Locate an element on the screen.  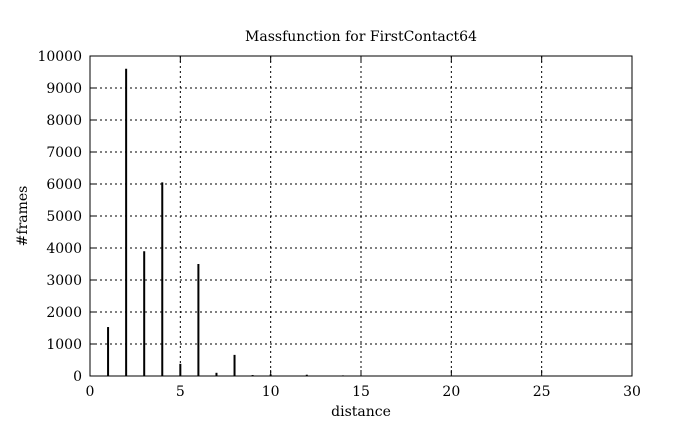
x-tick-label: 5 is located at coordinates (180, 392).